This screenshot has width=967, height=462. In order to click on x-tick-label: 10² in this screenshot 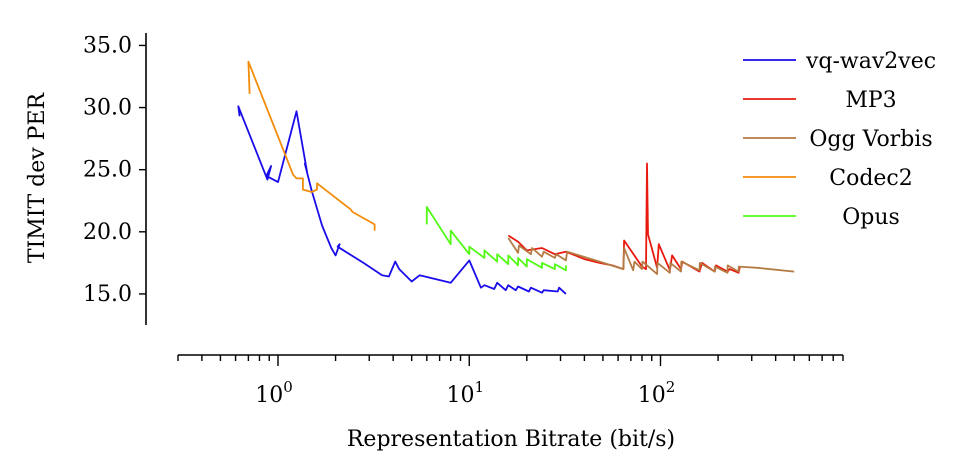, I will do `click(657, 393)`.